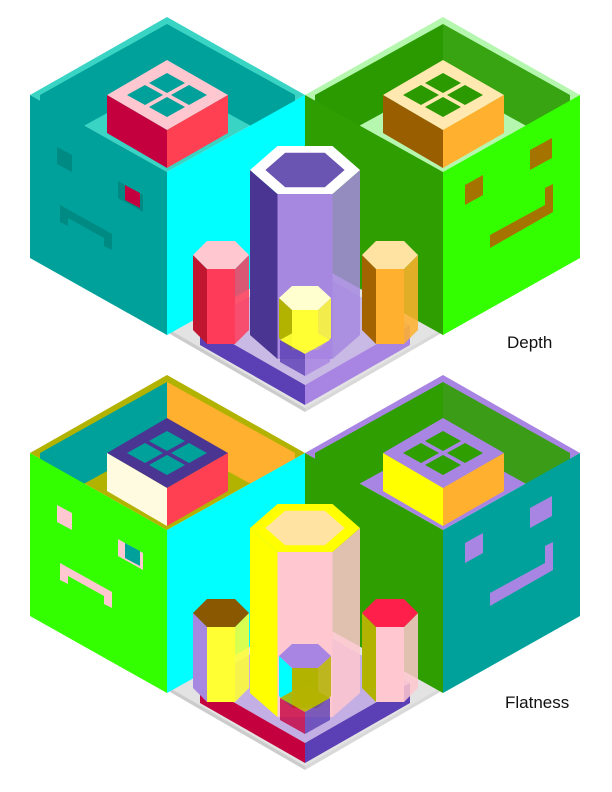  What do you see at coordinates (537, 702) in the screenshot?
I see `caption-flatness: Flatness` at bounding box center [537, 702].